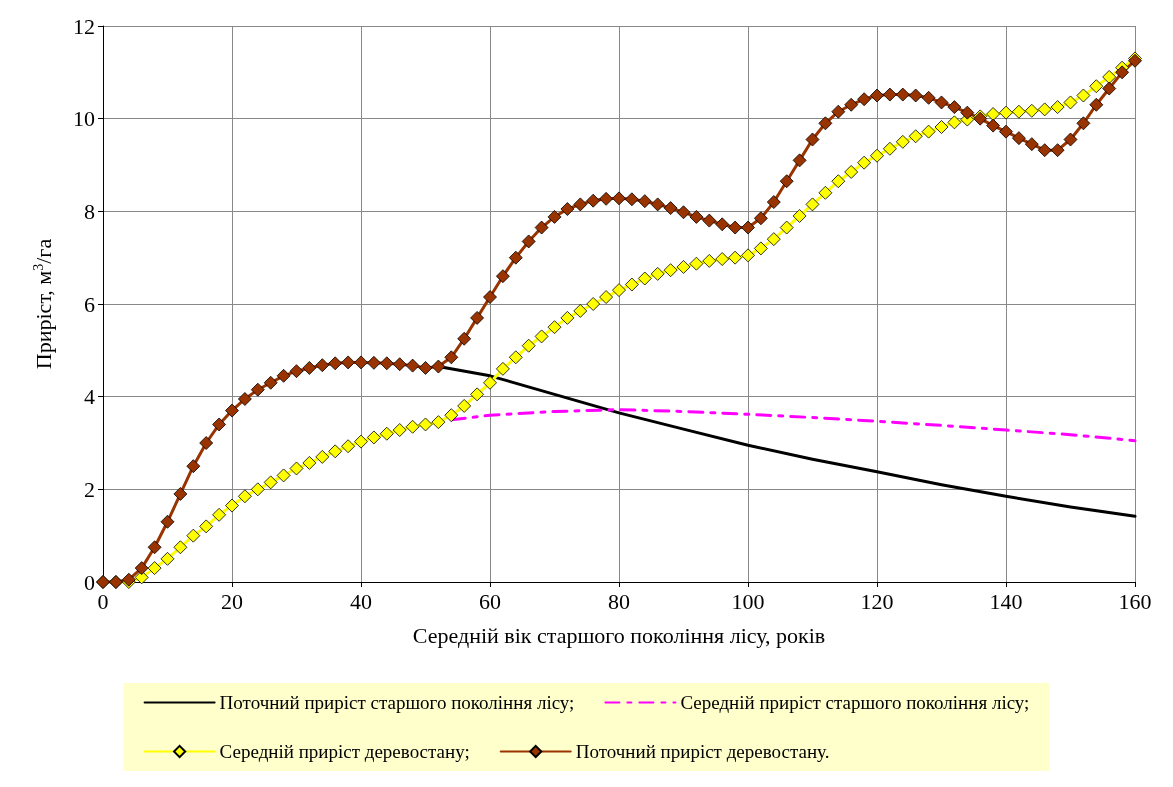 The width and height of the screenshot is (1173, 787). What do you see at coordinates (490, 601) in the screenshot?
I see `x-tick-label: 60` at bounding box center [490, 601].